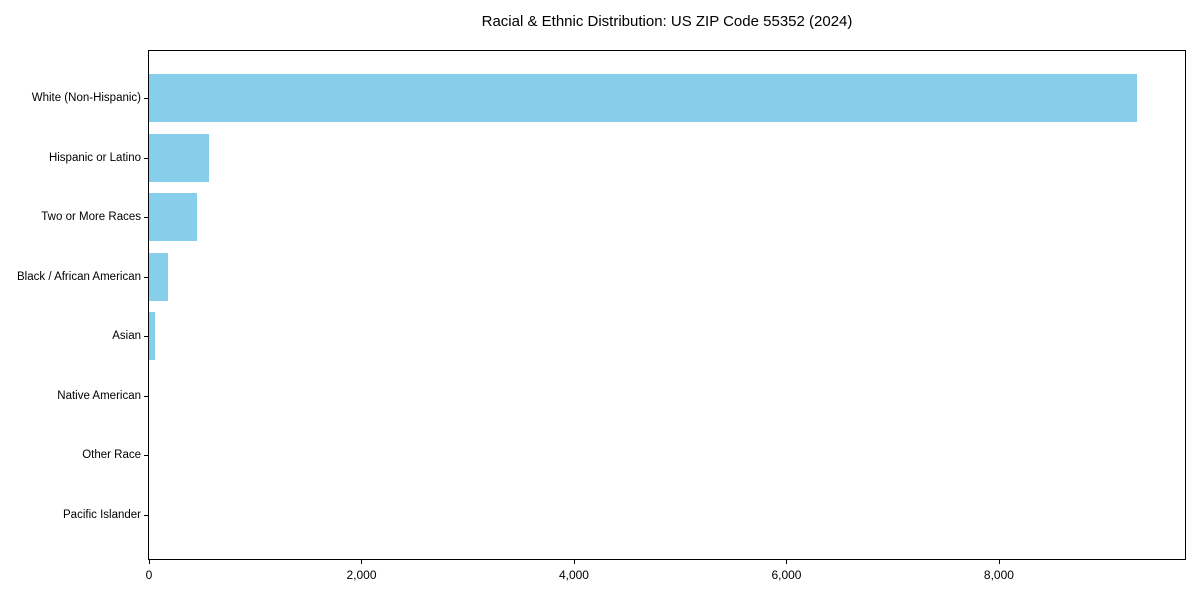 This screenshot has height=600, width=1200. Describe the element at coordinates (79, 276) in the screenshot. I see `y-axis-label: Black / African American` at that location.